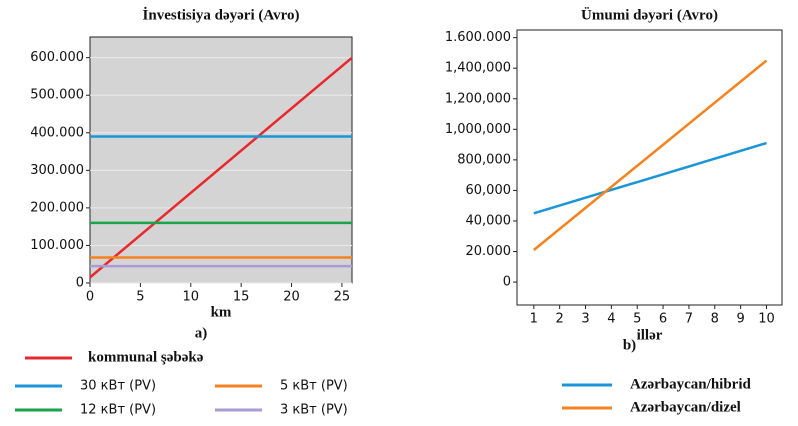 The height and width of the screenshot is (426, 798). Describe the element at coordinates (715, 319) in the screenshot. I see `x-tick-label: 8` at that location.